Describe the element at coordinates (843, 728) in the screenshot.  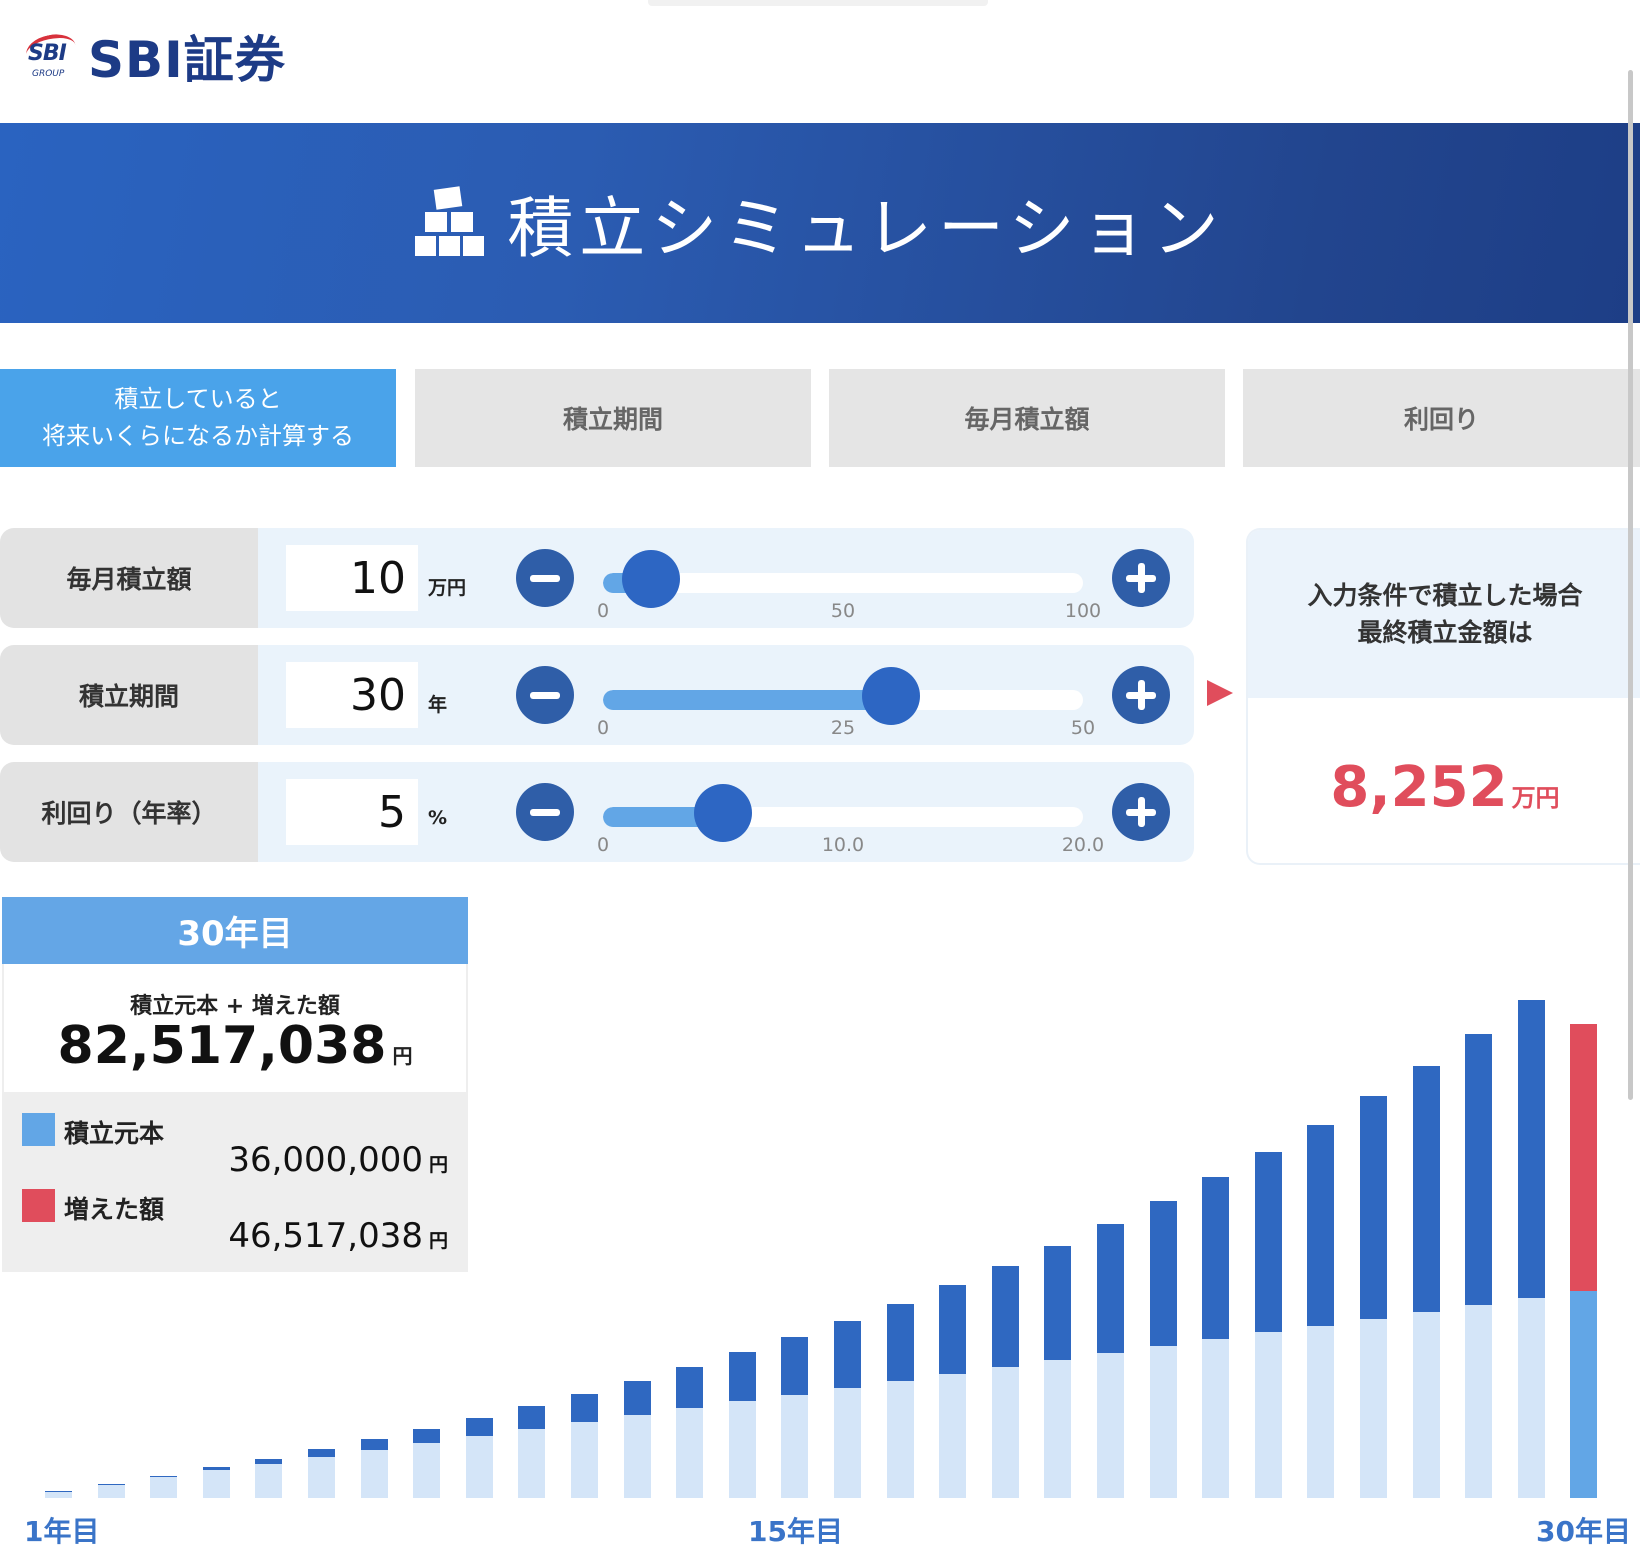
I see `slider-tick: 25` at that location.